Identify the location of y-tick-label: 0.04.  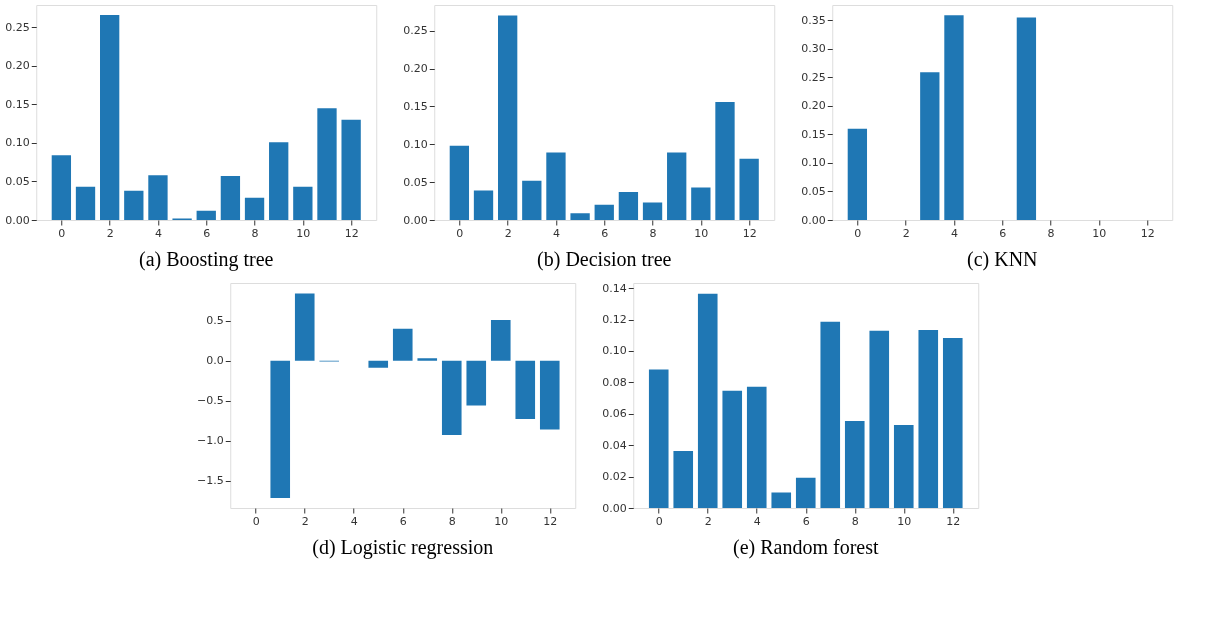
(614, 445).